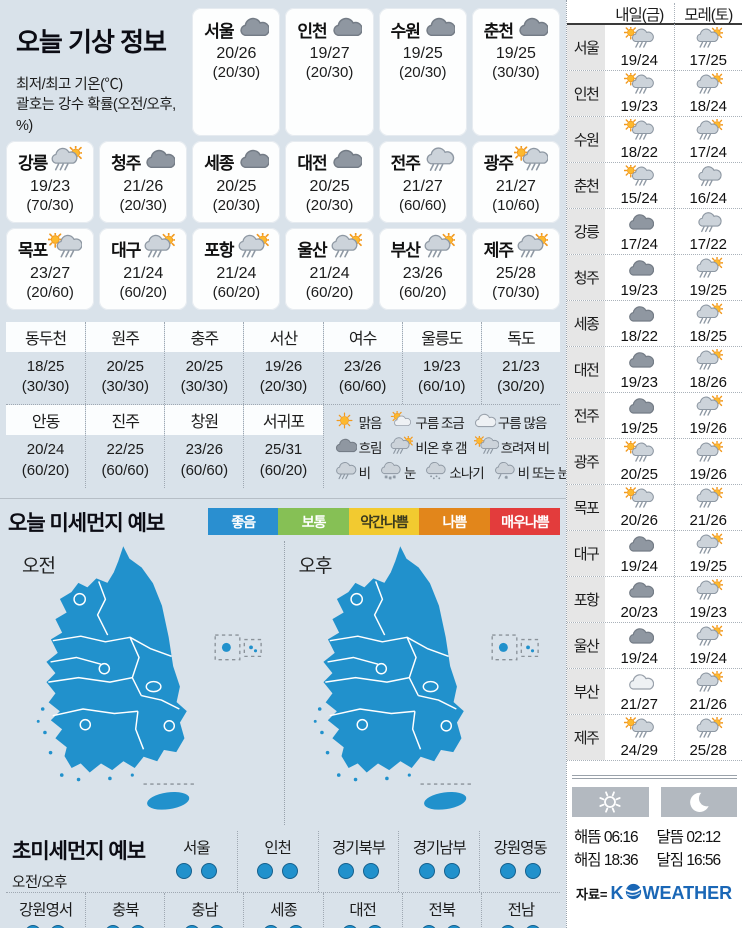 This screenshot has width=742, height=928. I want to click on forecast-city-name: 청주, so click(586, 277).